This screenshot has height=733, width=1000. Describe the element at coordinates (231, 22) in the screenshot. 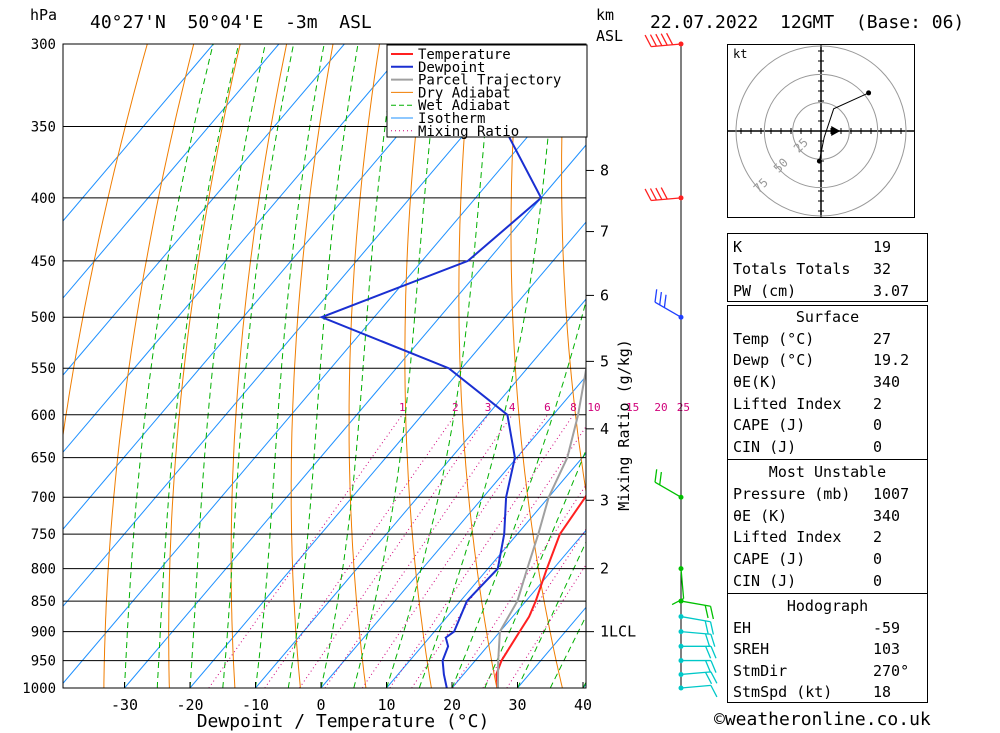

I see `location-label: 40°27'N 50°04'E -3m ASL` at that location.